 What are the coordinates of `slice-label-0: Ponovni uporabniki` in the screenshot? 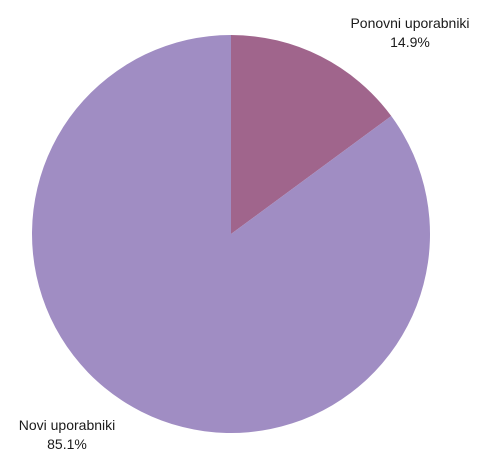 It's located at (409, 23).